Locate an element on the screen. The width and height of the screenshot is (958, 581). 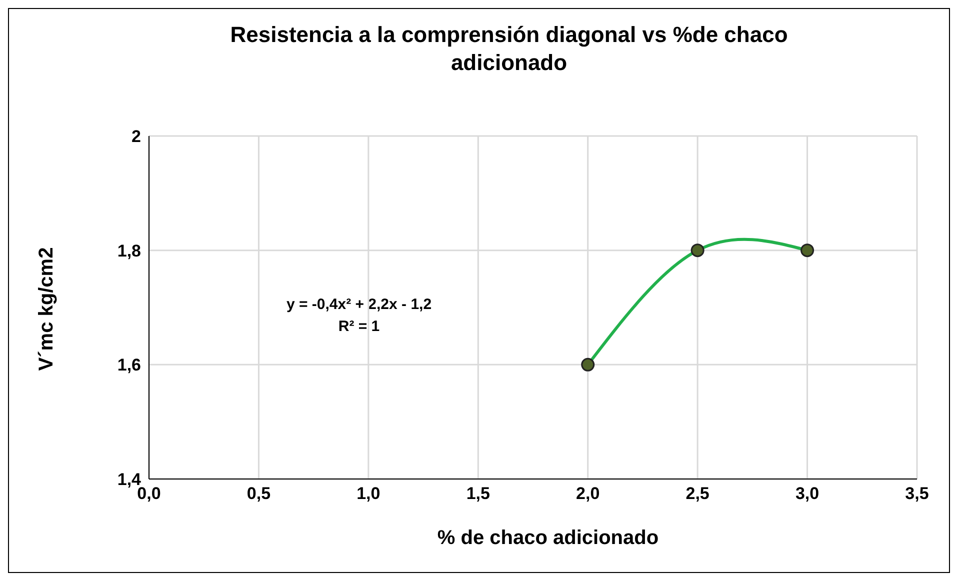
y-tick-label: 1,8 is located at coordinates (129, 250).